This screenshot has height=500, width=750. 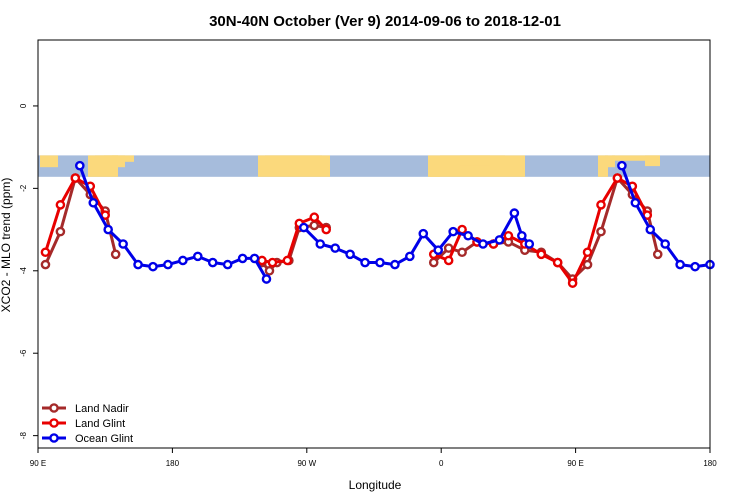 I want to click on y-tick-label-2: -4, so click(x=23, y=271).